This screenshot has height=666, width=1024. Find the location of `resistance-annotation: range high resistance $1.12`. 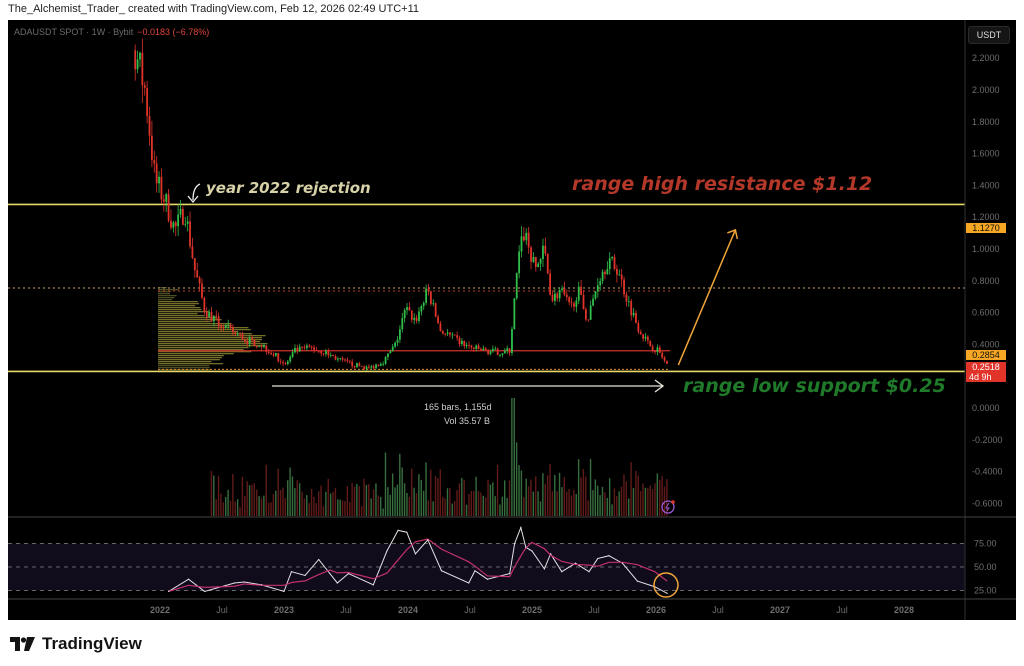

resistance-annotation: range high resistance $1.12 is located at coordinates (722, 184).